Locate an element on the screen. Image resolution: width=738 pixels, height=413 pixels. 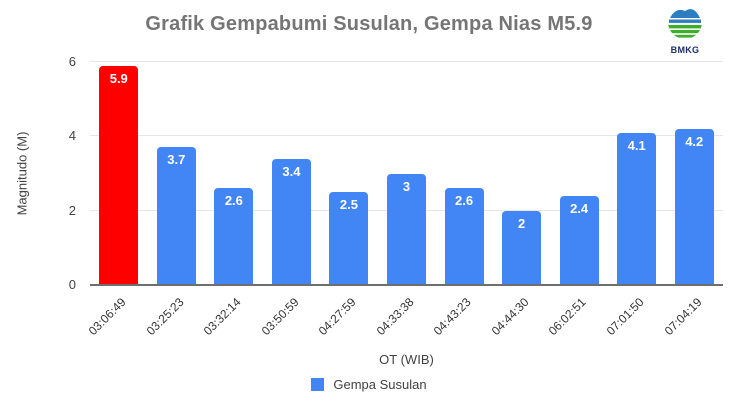
bar-04:27:59: 2.5 is located at coordinates (349, 238).